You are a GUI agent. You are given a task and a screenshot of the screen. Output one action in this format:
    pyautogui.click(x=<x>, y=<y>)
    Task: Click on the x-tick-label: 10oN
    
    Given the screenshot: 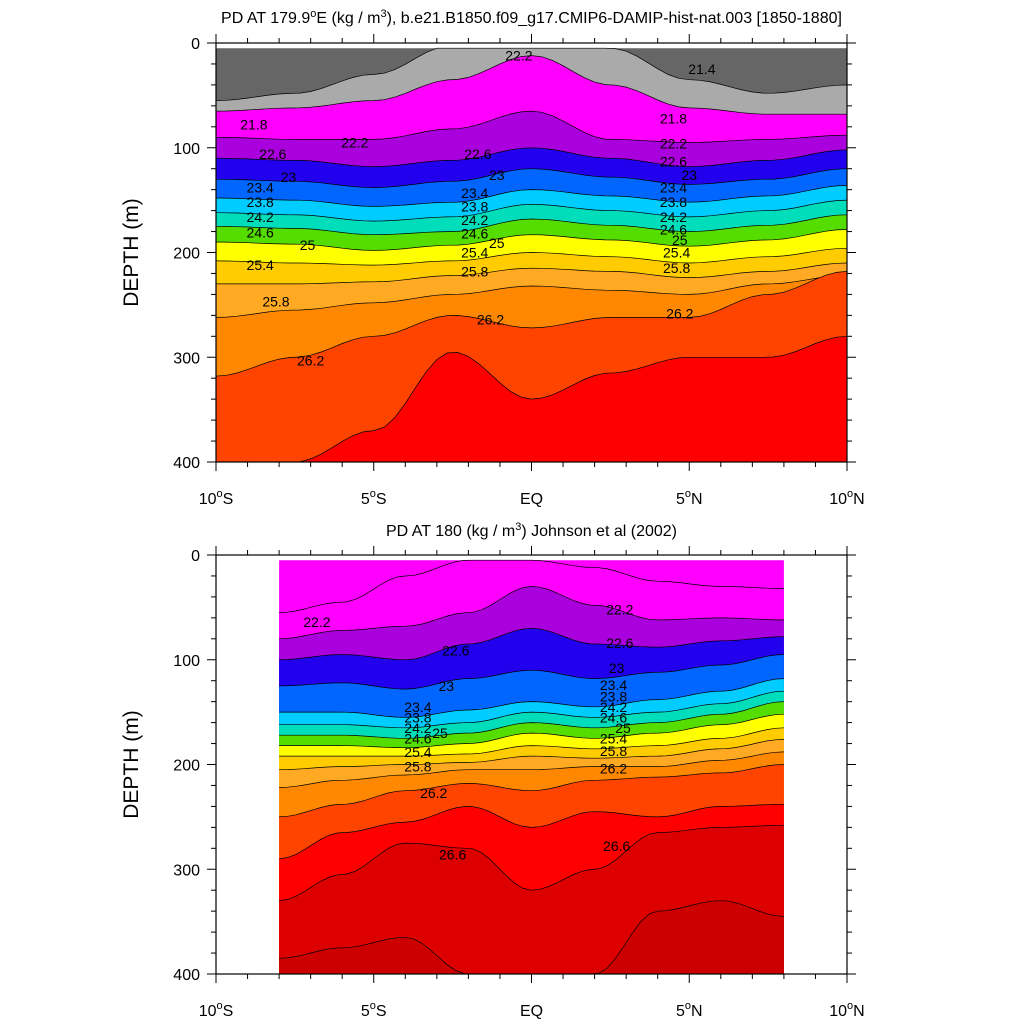 What is the action you would take?
    pyautogui.click(x=846, y=498)
    